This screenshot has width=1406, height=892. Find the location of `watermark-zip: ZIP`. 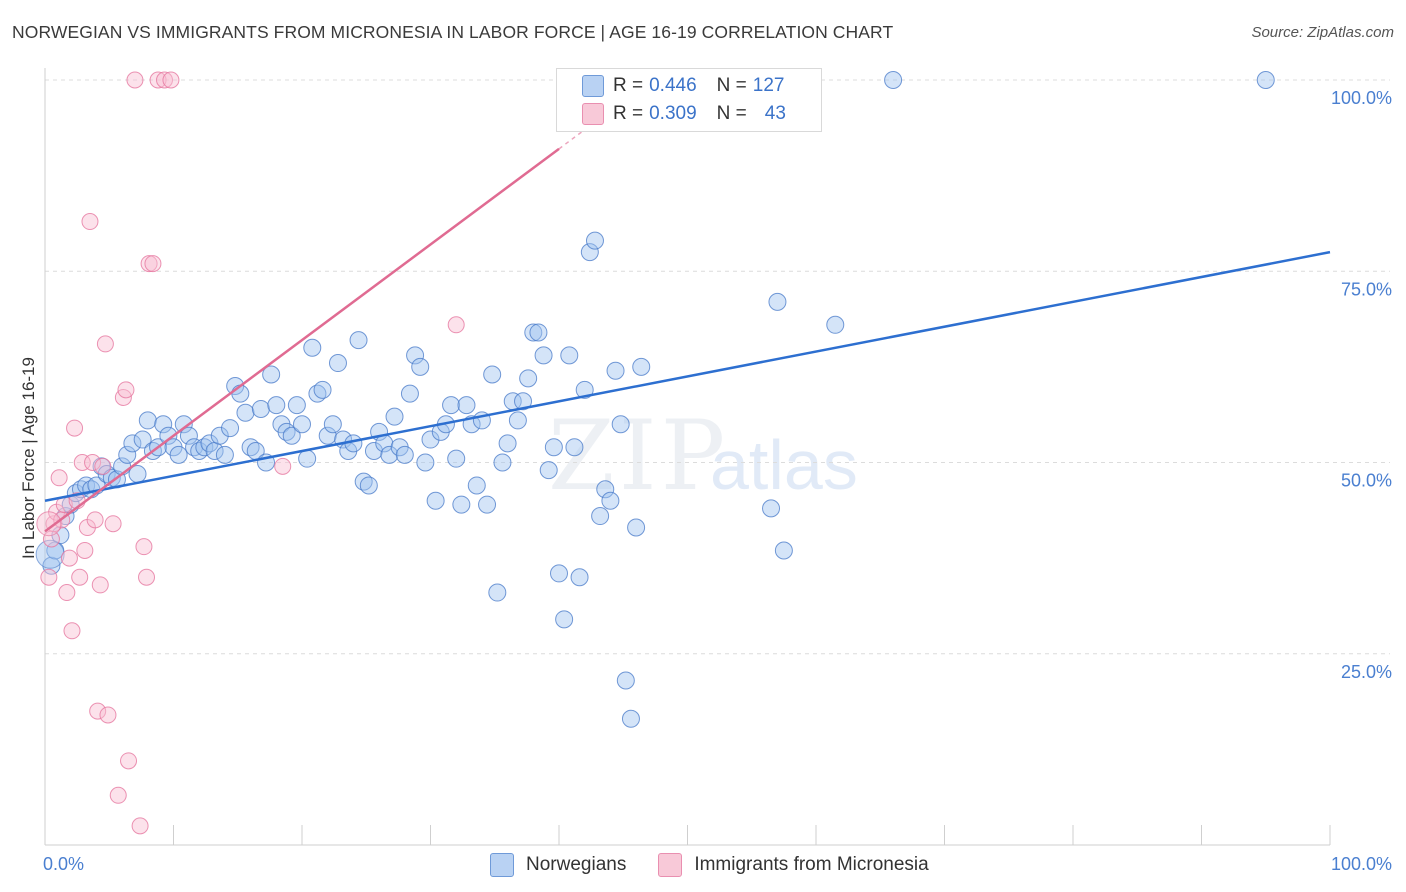

watermark-zip: ZIP is located at coordinates (639, 456).